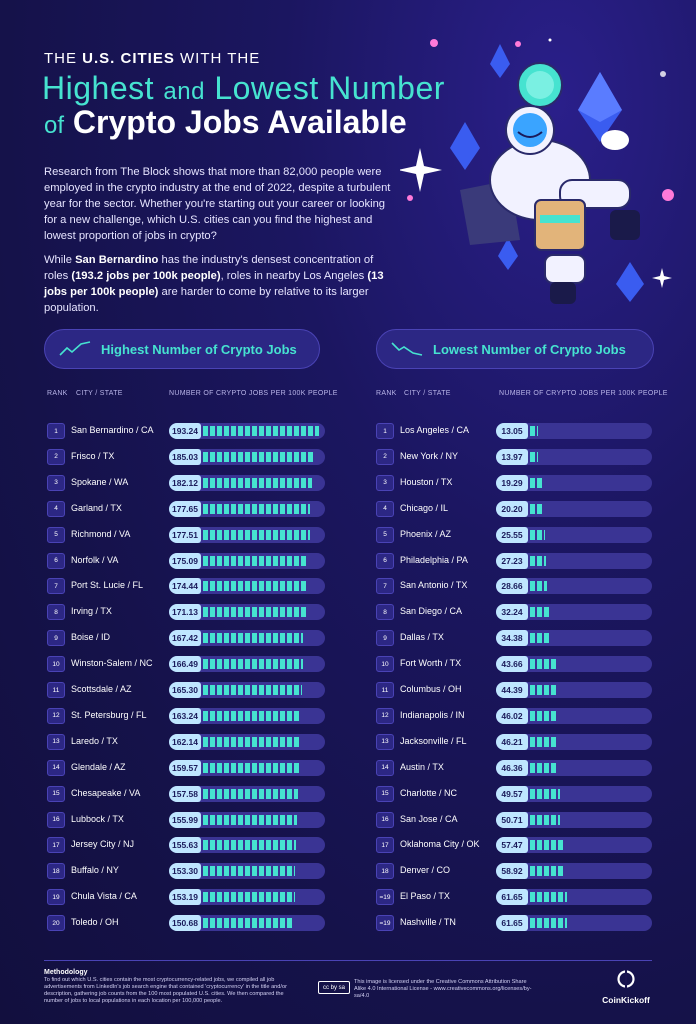  I want to click on lowest-table-row: 2 New York / NY 13.97, so click(514, 456).